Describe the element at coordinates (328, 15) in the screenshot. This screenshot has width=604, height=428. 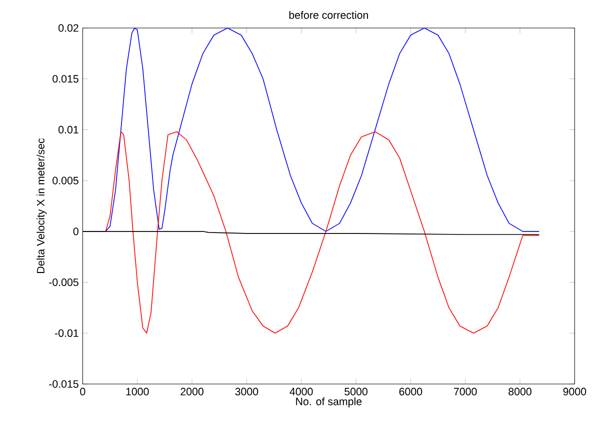
I see `chart-title: before correction` at that location.